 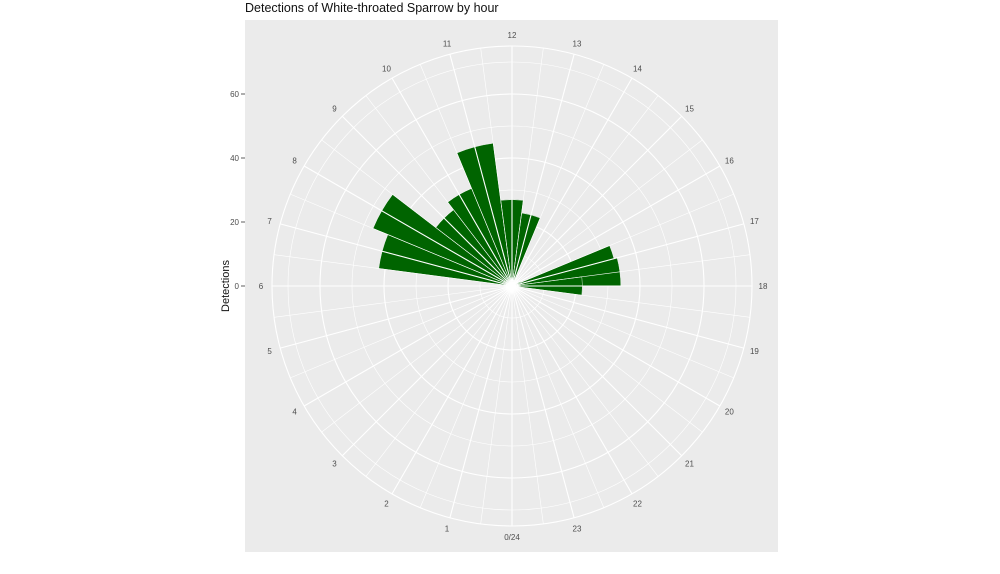 I want to click on hour-label-6: 6, so click(x=261, y=286).